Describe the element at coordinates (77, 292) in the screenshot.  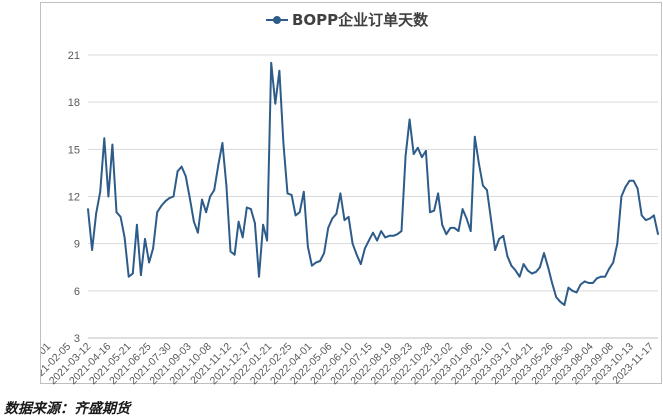
I see `y-tick-label: 6` at that location.